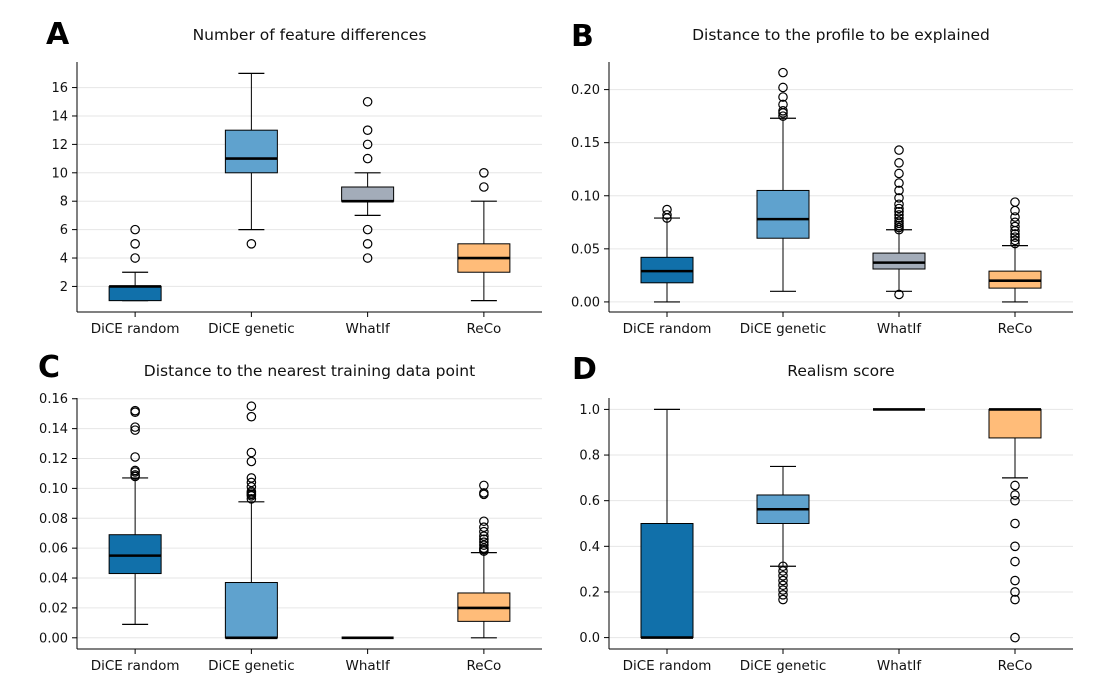 Image resolution: width=1100 pixels, height=700 pixels. I want to click on panel-a-y-tick-label: 8, so click(64, 202).